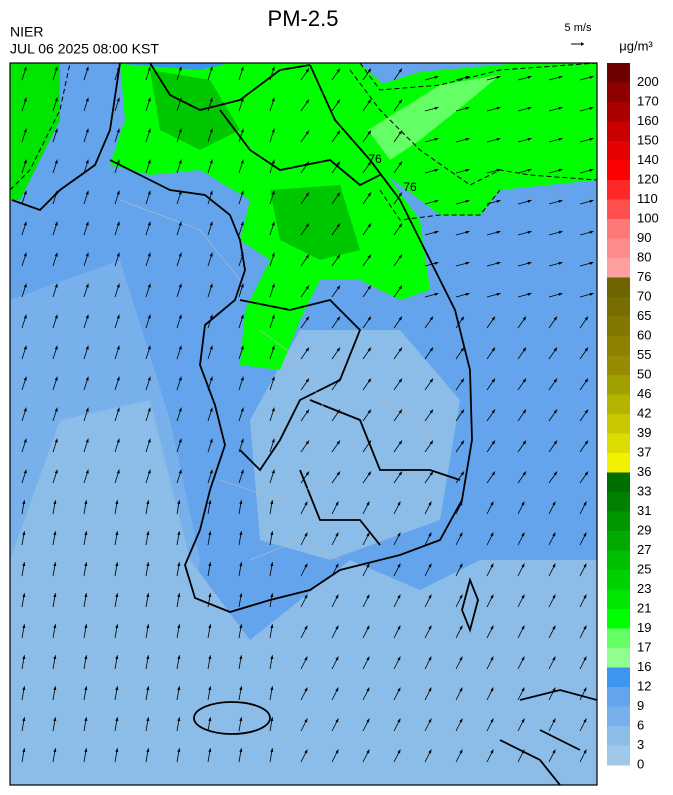  What do you see at coordinates (644, 373) in the screenshot?
I see `colorbar-label: 50` at bounding box center [644, 373].